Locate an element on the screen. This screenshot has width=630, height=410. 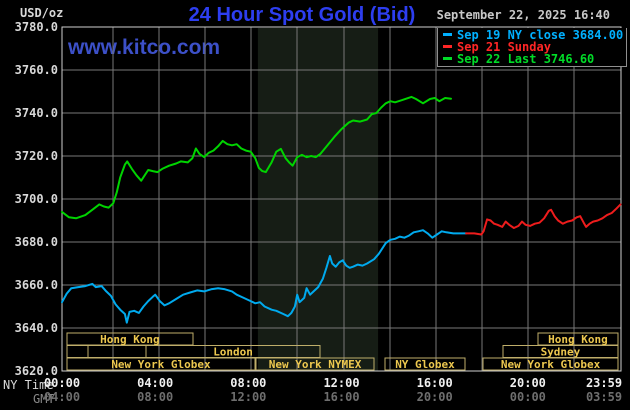
legend-entry: Sep 19 NY close 3684.00 is located at coordinates (534, 35).